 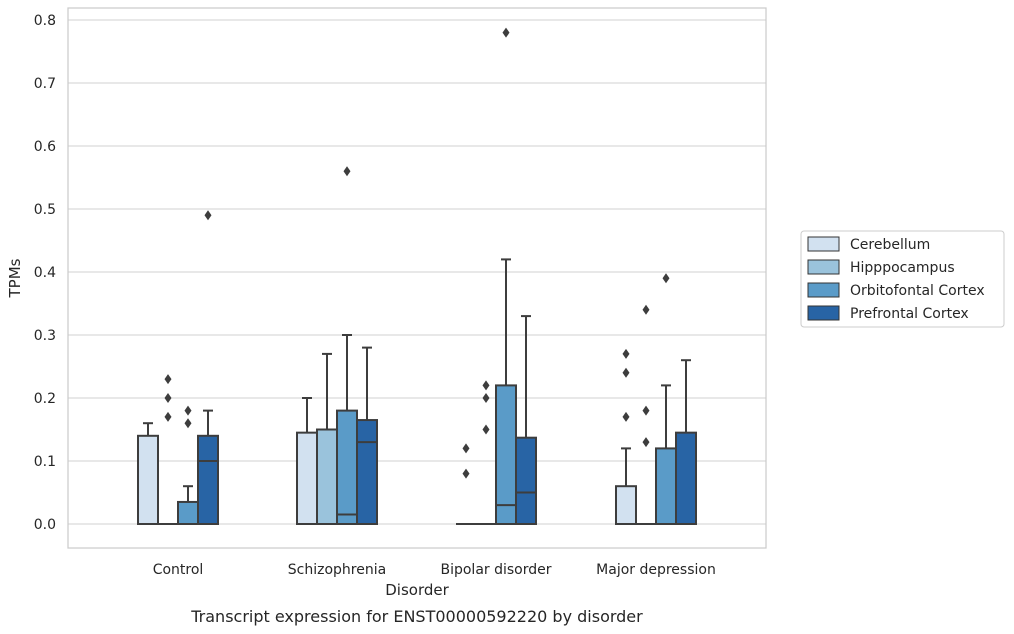 I want to click on x-tick-label: Schizophrenia, so click(x=337, y=570).